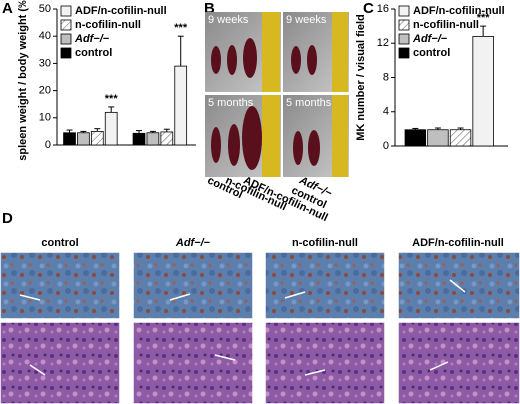 This screenshot has width=520, height=404. Describe the element at coordinates (383, 9) in the screenshot. I see `y-tick-label: 16` at that location.